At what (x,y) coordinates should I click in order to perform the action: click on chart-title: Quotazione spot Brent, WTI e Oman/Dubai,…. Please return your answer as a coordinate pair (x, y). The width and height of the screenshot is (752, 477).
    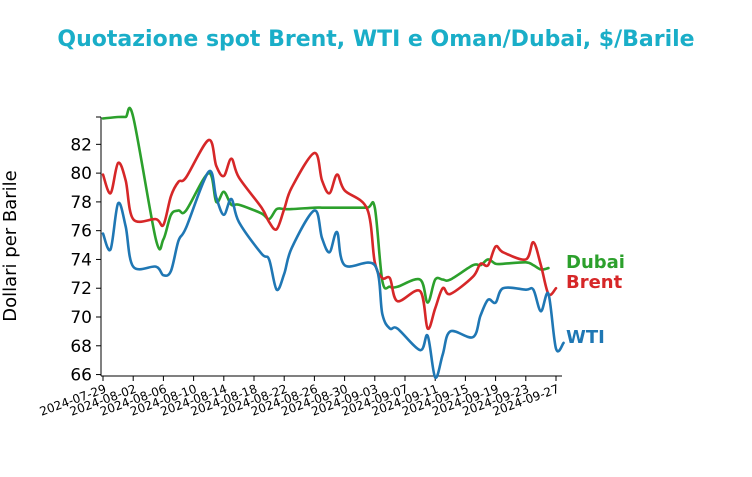
    Looking at the image, I should click on (375, 39).